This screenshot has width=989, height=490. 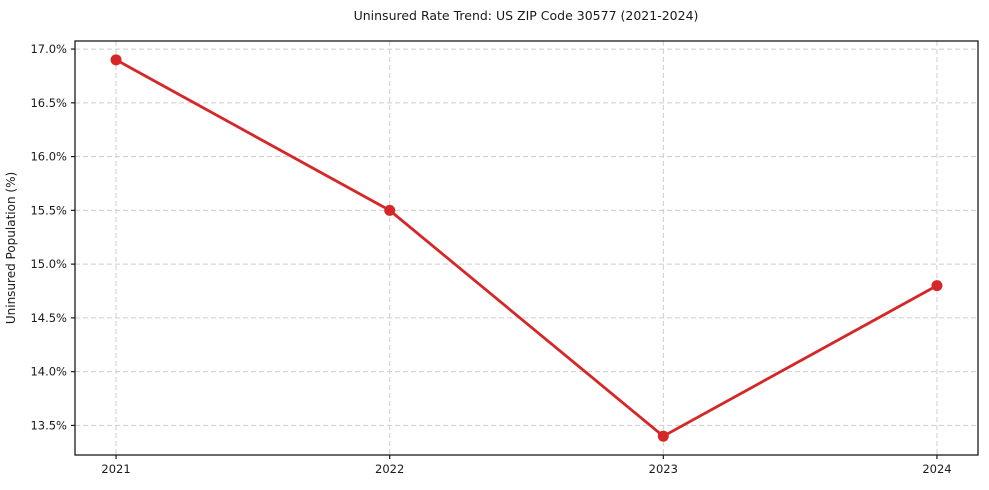 What do you see at coordinates (48, 157) in the screenshot?
I see `y-tick-label: 16.0%` at bounding box center [48, 157].